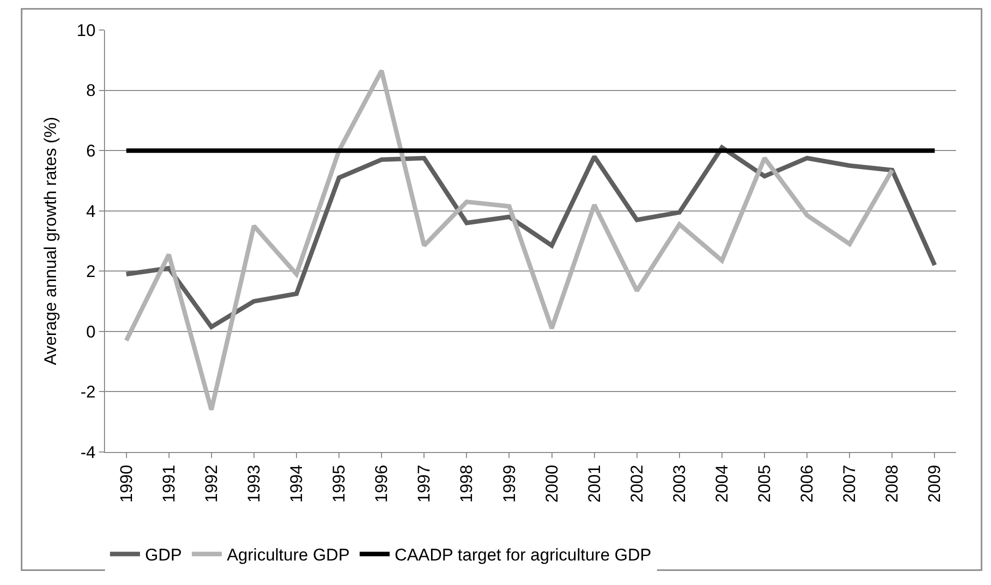 This screenshot has width=991, height=585. What do you see at coordinates (892, 483) in the screenshot?
I see `x-tick-label: 2008` at bounding box center [892, 483].